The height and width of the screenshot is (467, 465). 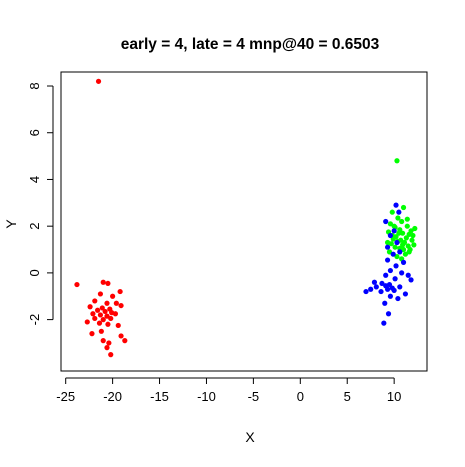 What do you see at coordinates (228, 390) in the screenshot?
I see `x-axis: -25 -20 -15 -10 -5 0 5 10` at bounding box center [228, 390].